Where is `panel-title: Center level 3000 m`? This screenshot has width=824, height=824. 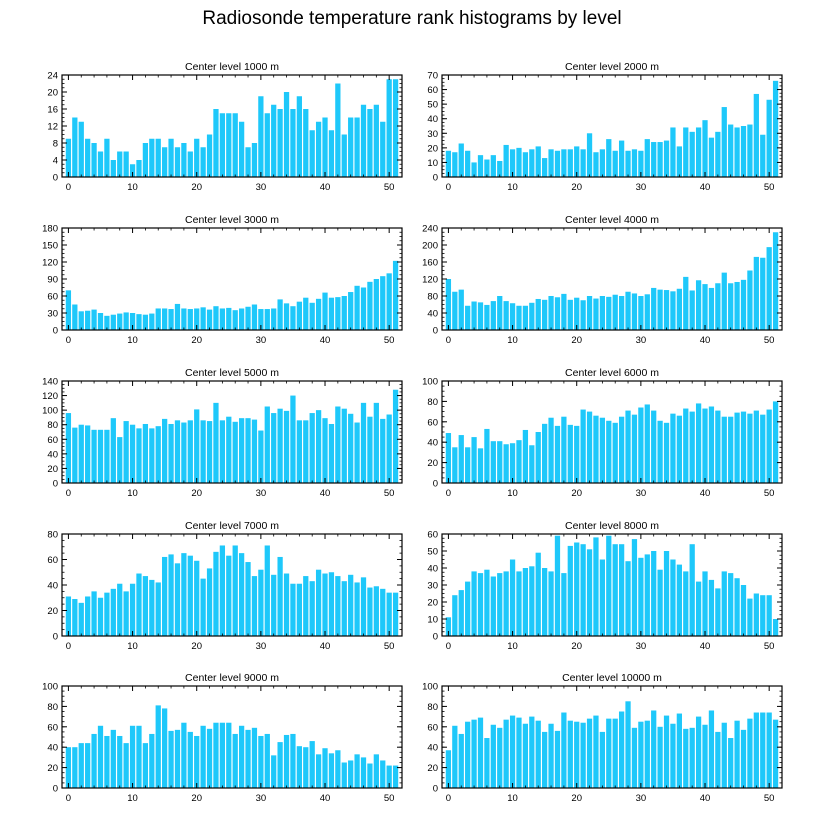
panel-title: Center level 3000 m is located at coordinates (232, 220).